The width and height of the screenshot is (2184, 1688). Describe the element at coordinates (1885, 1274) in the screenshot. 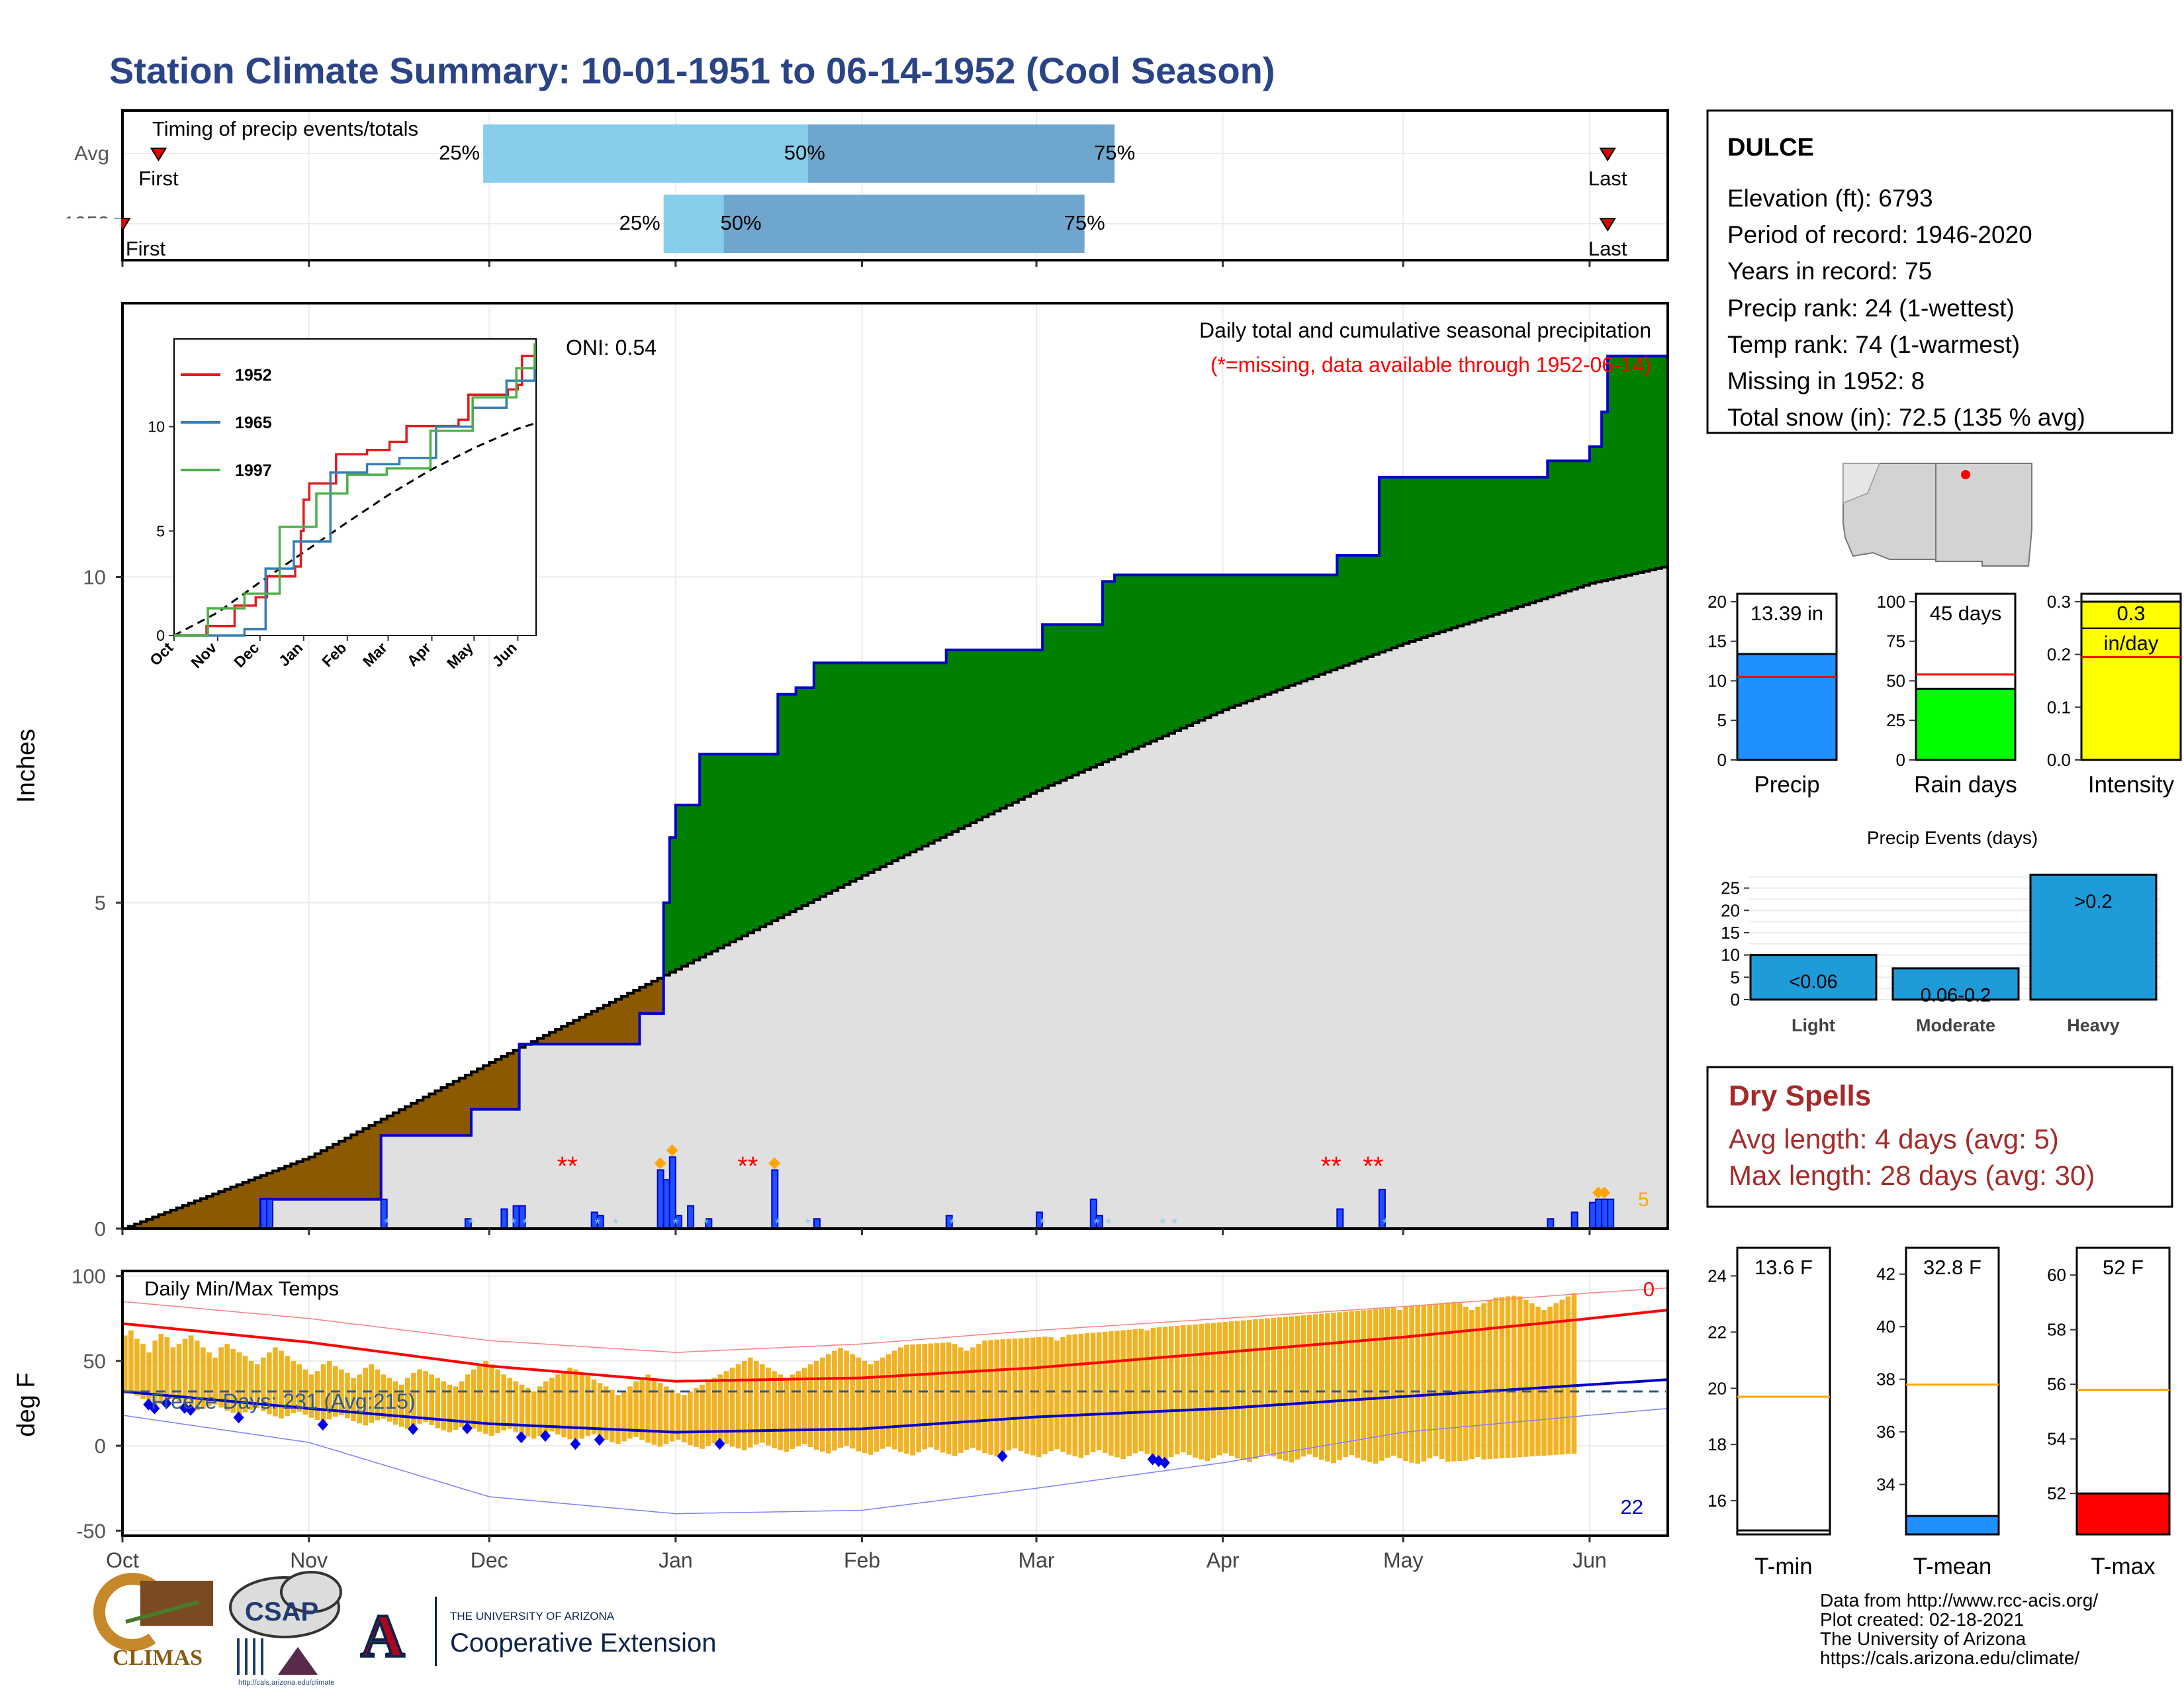

I see `temp-gauge-y-tick-label: 42` at that location.